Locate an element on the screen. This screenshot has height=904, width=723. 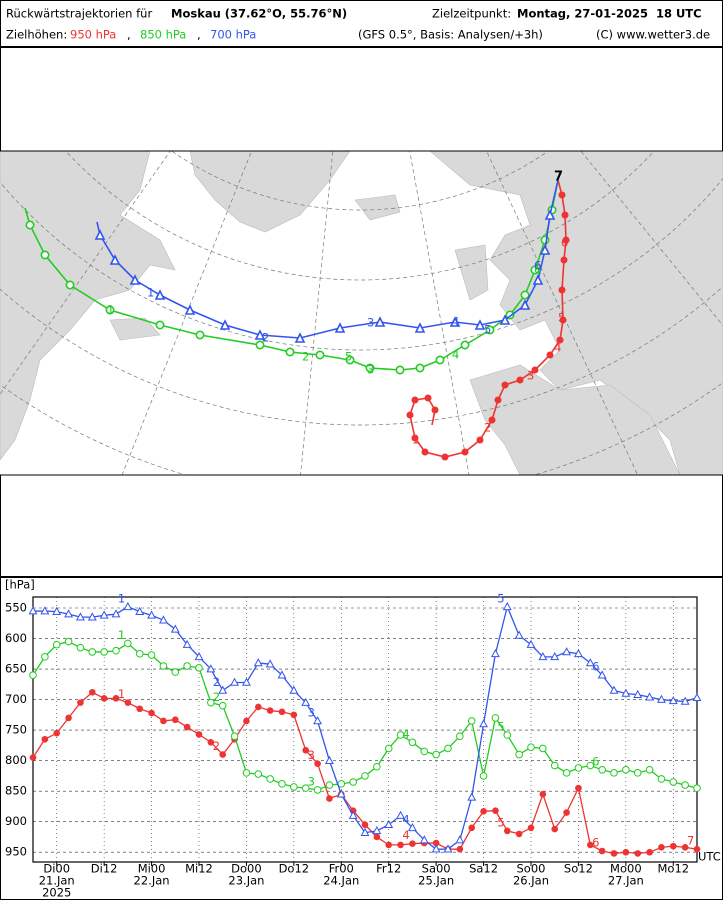
x-tick-label: Mo00 is located at coordinates (626, 869).